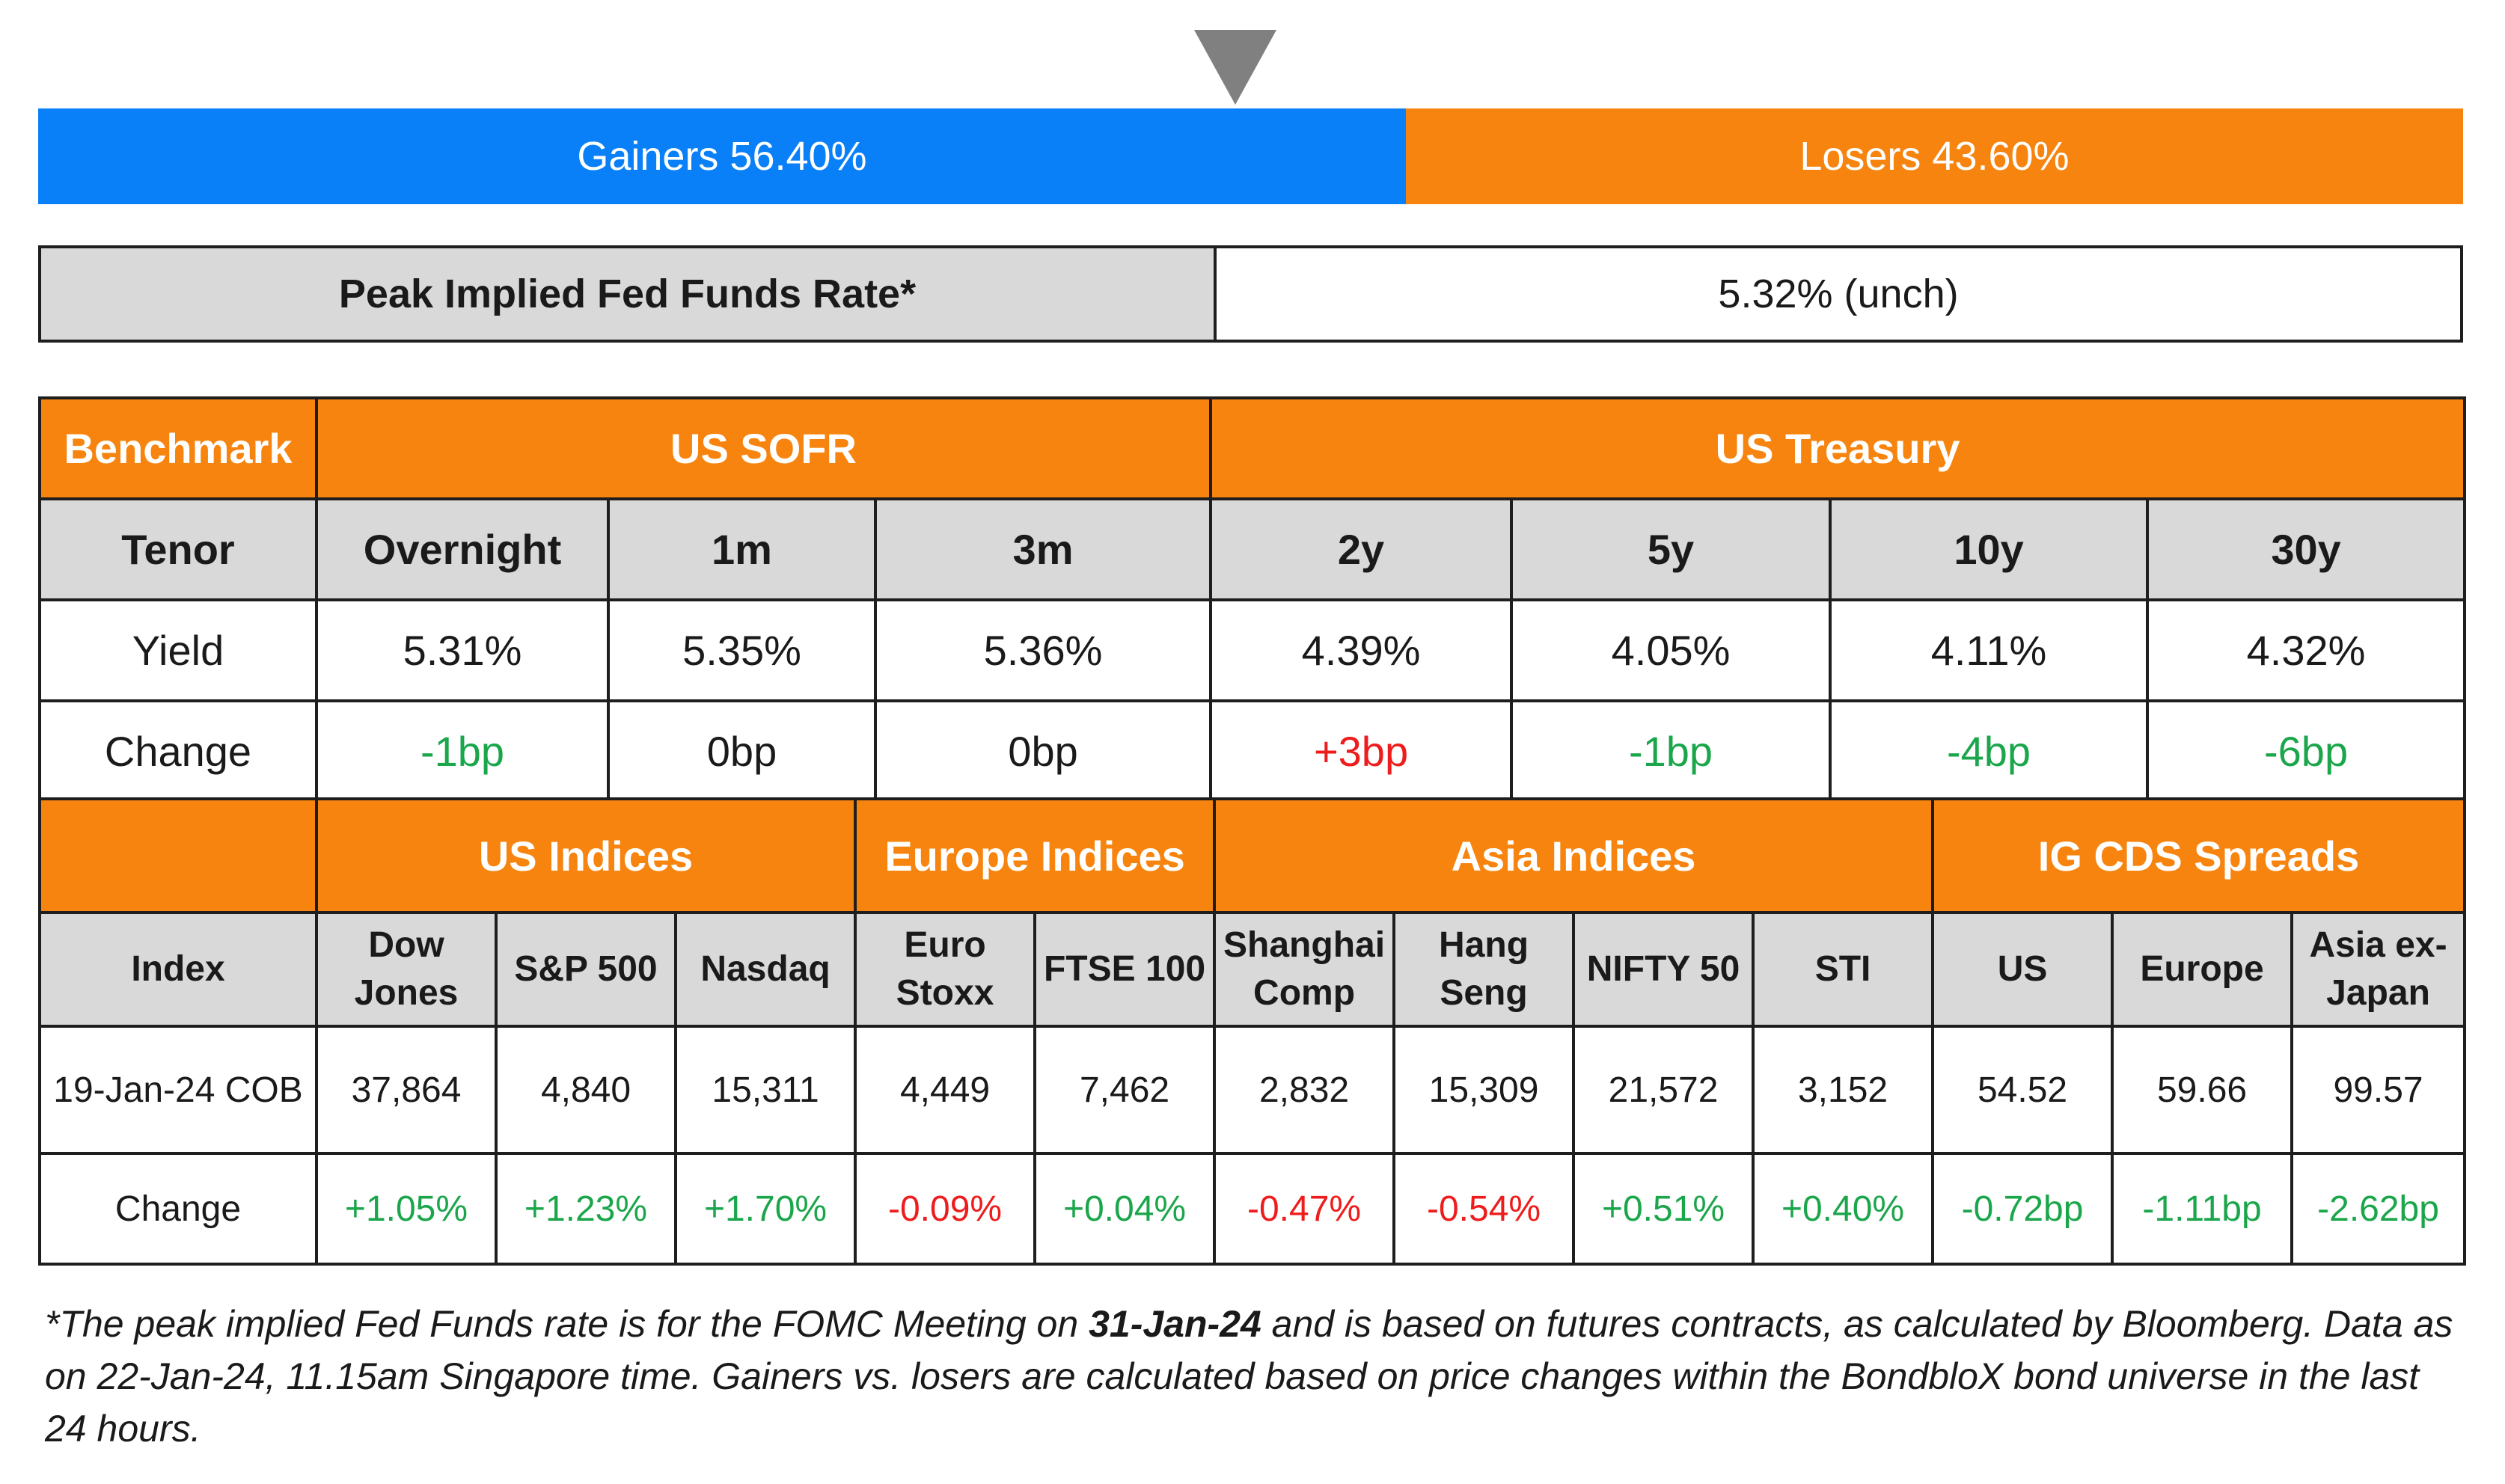  Describe the element at coordinates (2379, 1209) in the screenshot. I see `index-change-cell: -2.62bp` at that location.